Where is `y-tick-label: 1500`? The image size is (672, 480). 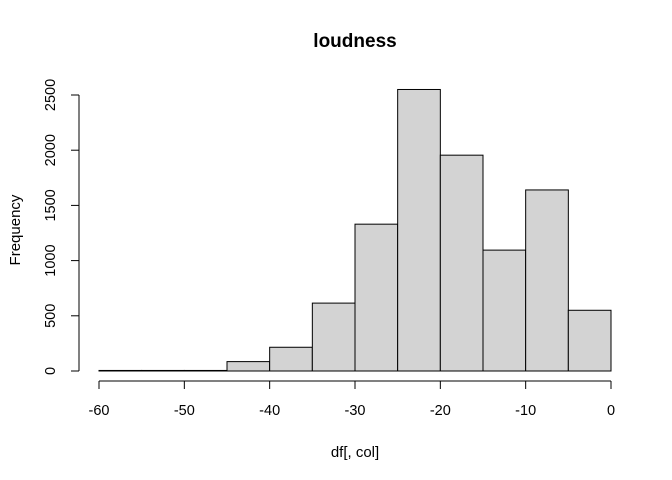 y-tick-label: 1500 is located at coordinates (51, 205).